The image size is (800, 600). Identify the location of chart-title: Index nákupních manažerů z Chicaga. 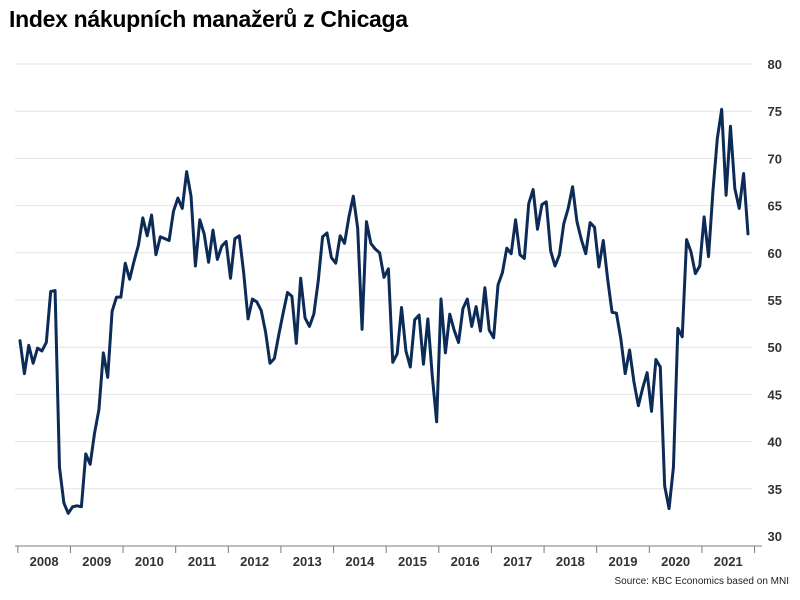
(208, 19).